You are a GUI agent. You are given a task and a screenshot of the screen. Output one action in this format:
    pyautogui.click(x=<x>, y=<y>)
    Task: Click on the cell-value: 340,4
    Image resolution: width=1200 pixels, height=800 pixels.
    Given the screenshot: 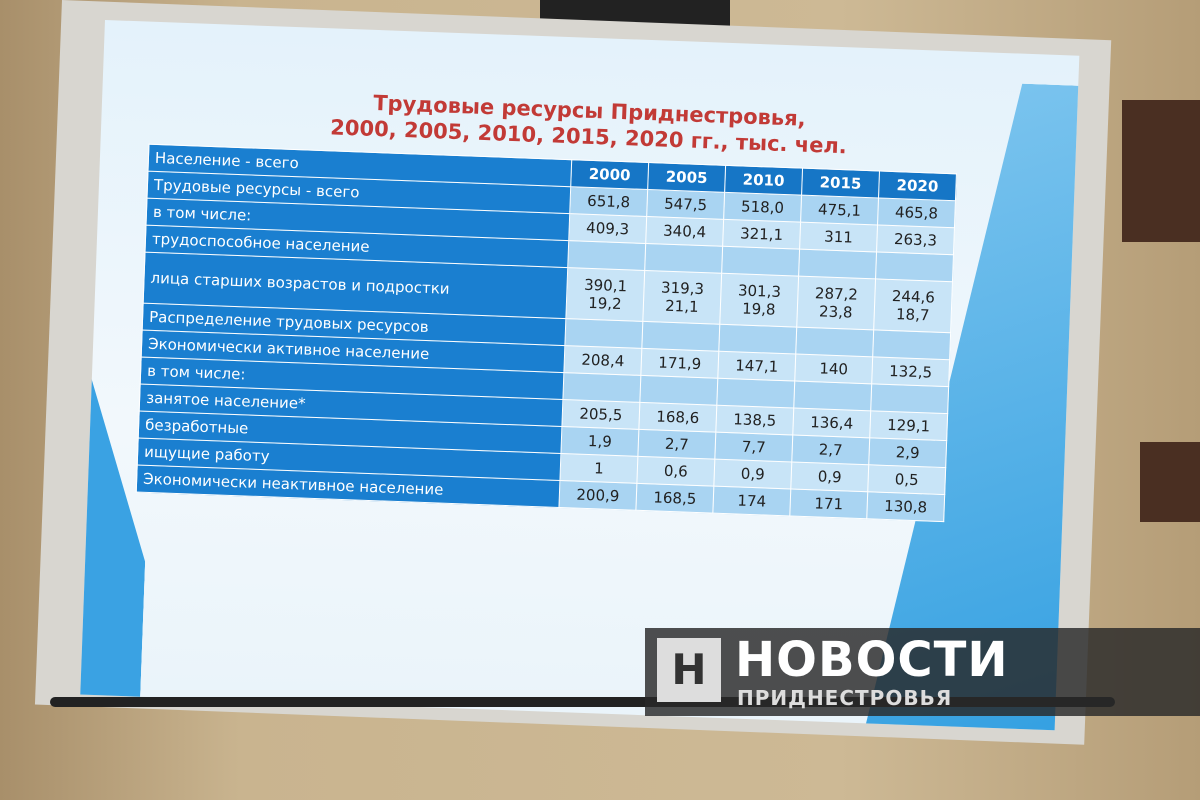 What is the action you would take?
    pyautogui.click(x=684, y=231)
    